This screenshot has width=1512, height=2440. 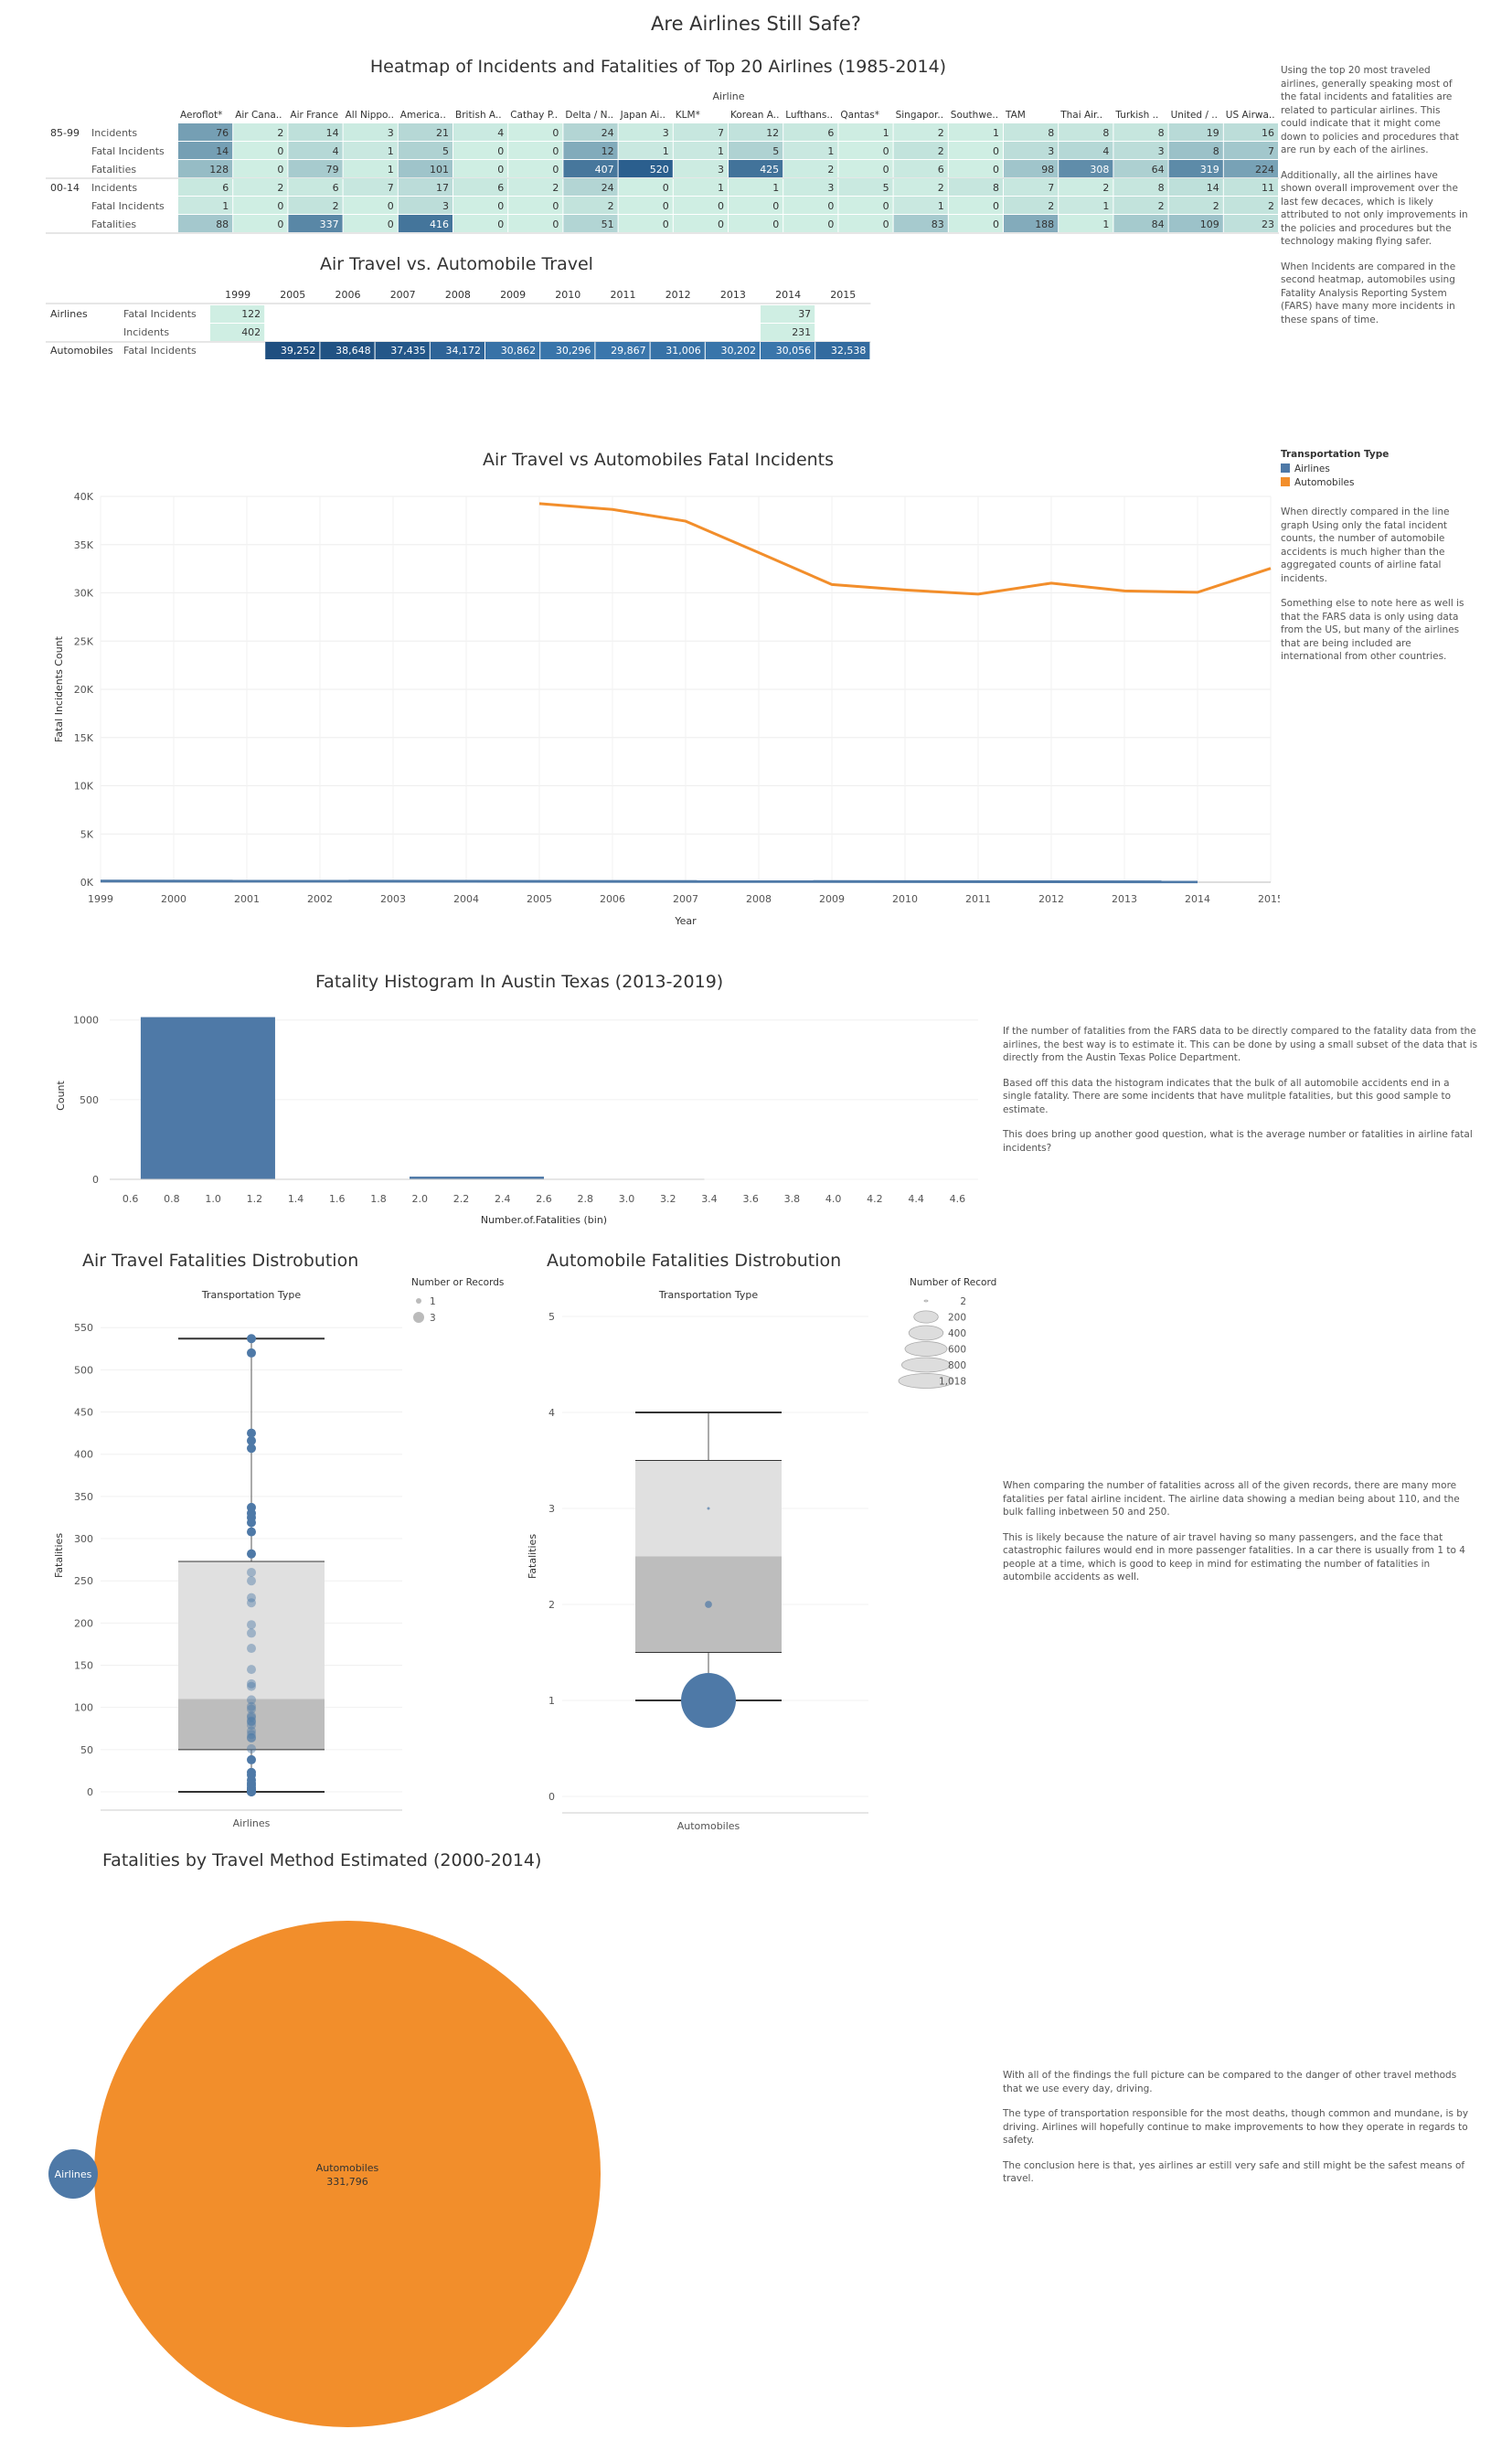 I want to click on x-axis-label: Number.of.Fatalities (bin), so click(x=544, y=1220).